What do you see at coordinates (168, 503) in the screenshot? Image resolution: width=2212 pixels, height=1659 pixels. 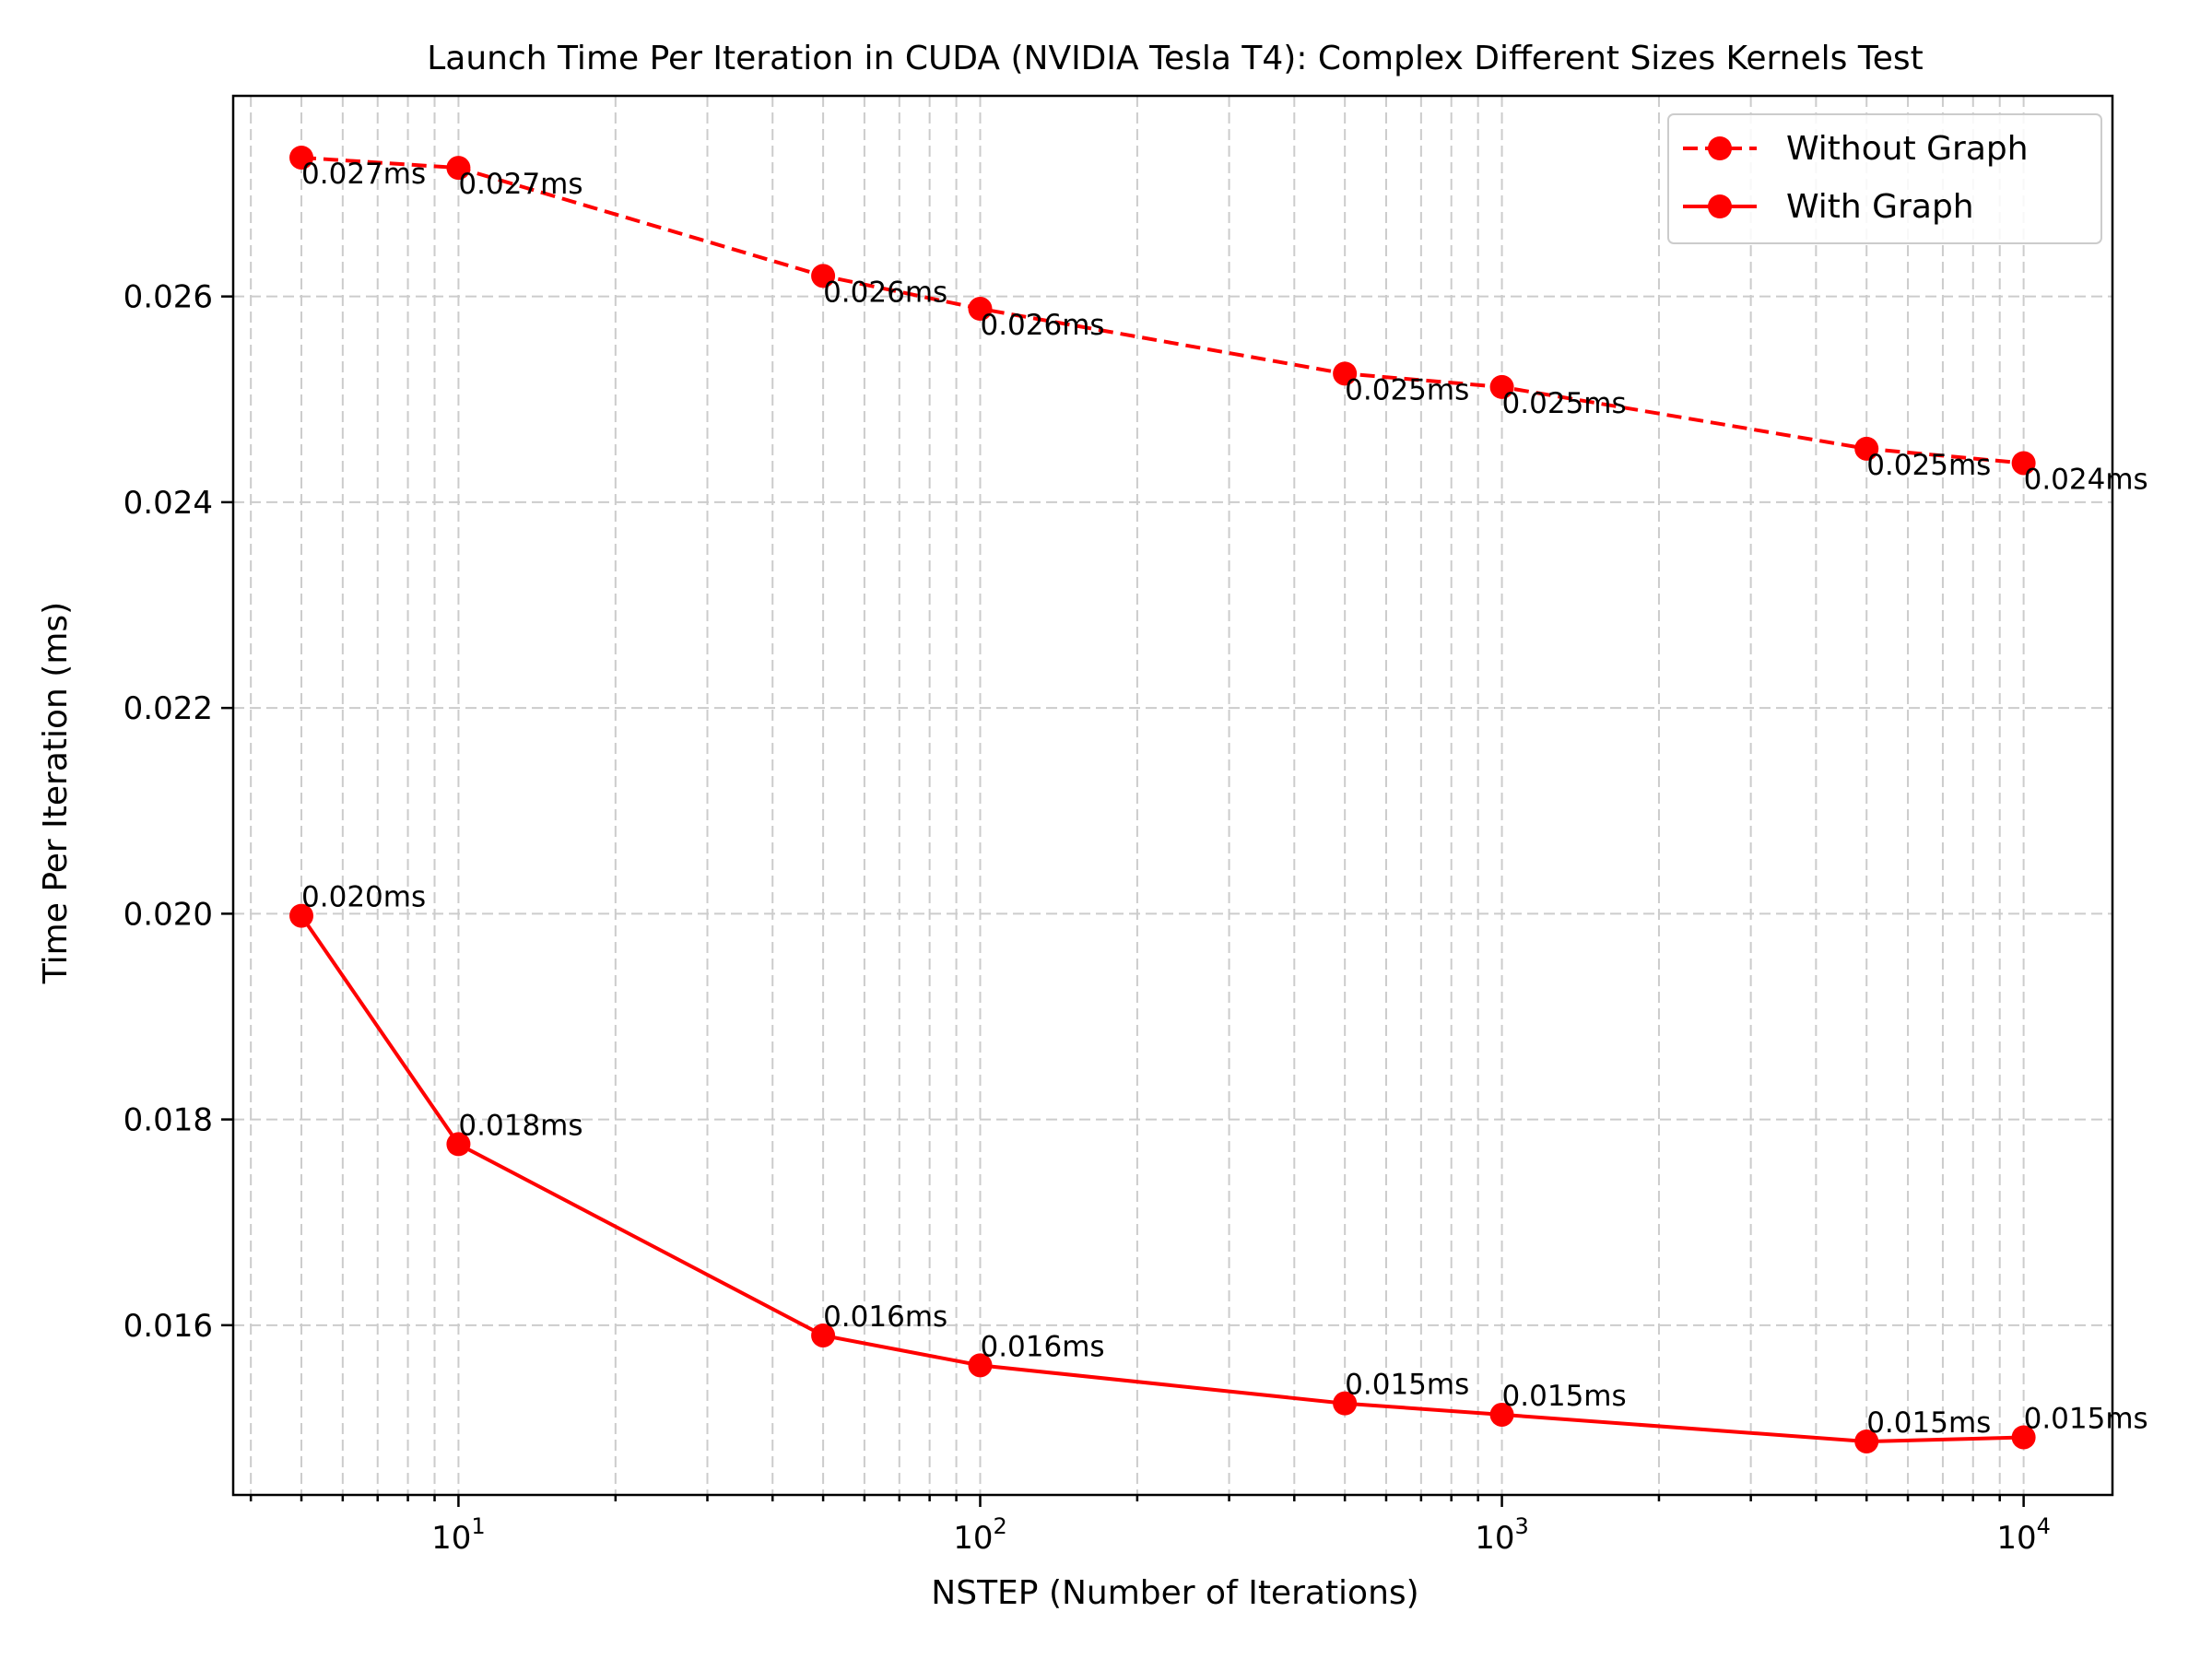 I see `y-tick-label: 0.024` at bounding box center [168, 503].